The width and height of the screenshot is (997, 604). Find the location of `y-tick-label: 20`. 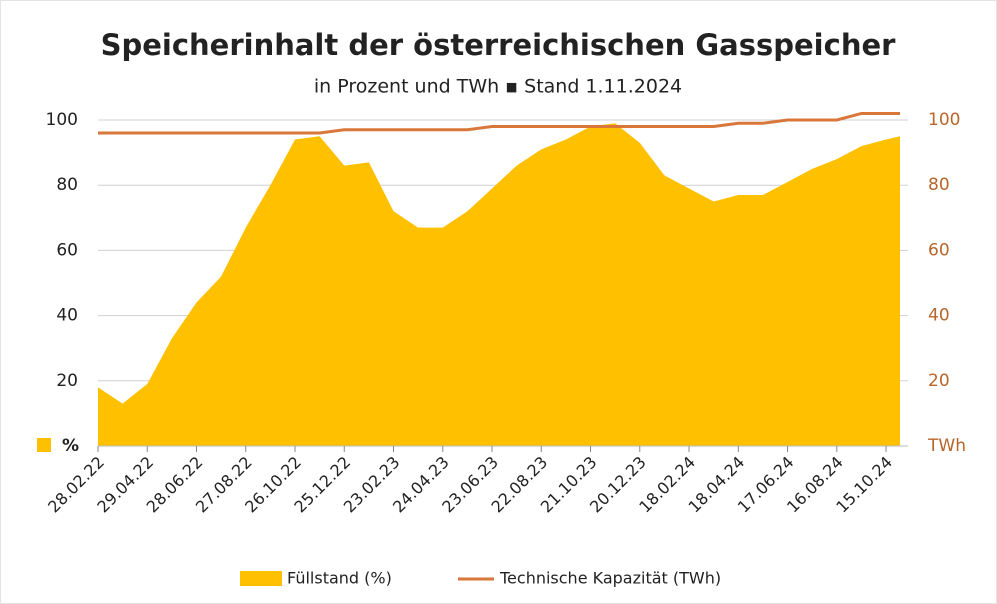

y-tick-label: 20 is located at coordinates (67, 381).